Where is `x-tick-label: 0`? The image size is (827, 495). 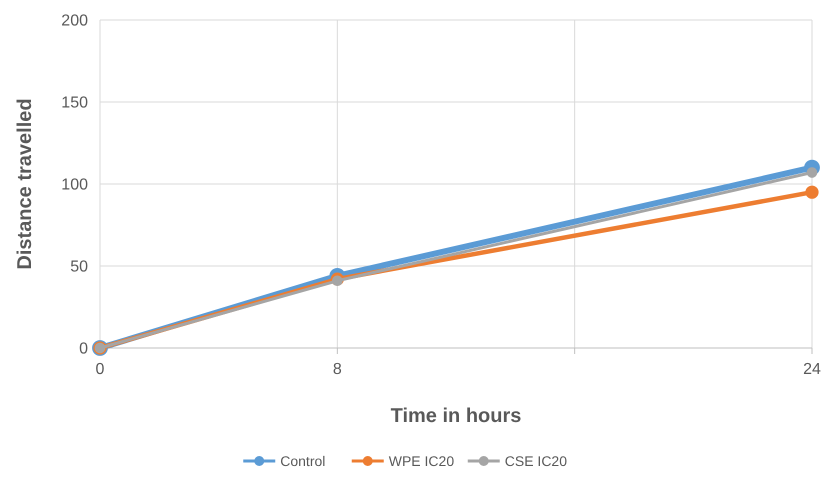
x-tick-label: 0 is located at coordinates (100, 369).